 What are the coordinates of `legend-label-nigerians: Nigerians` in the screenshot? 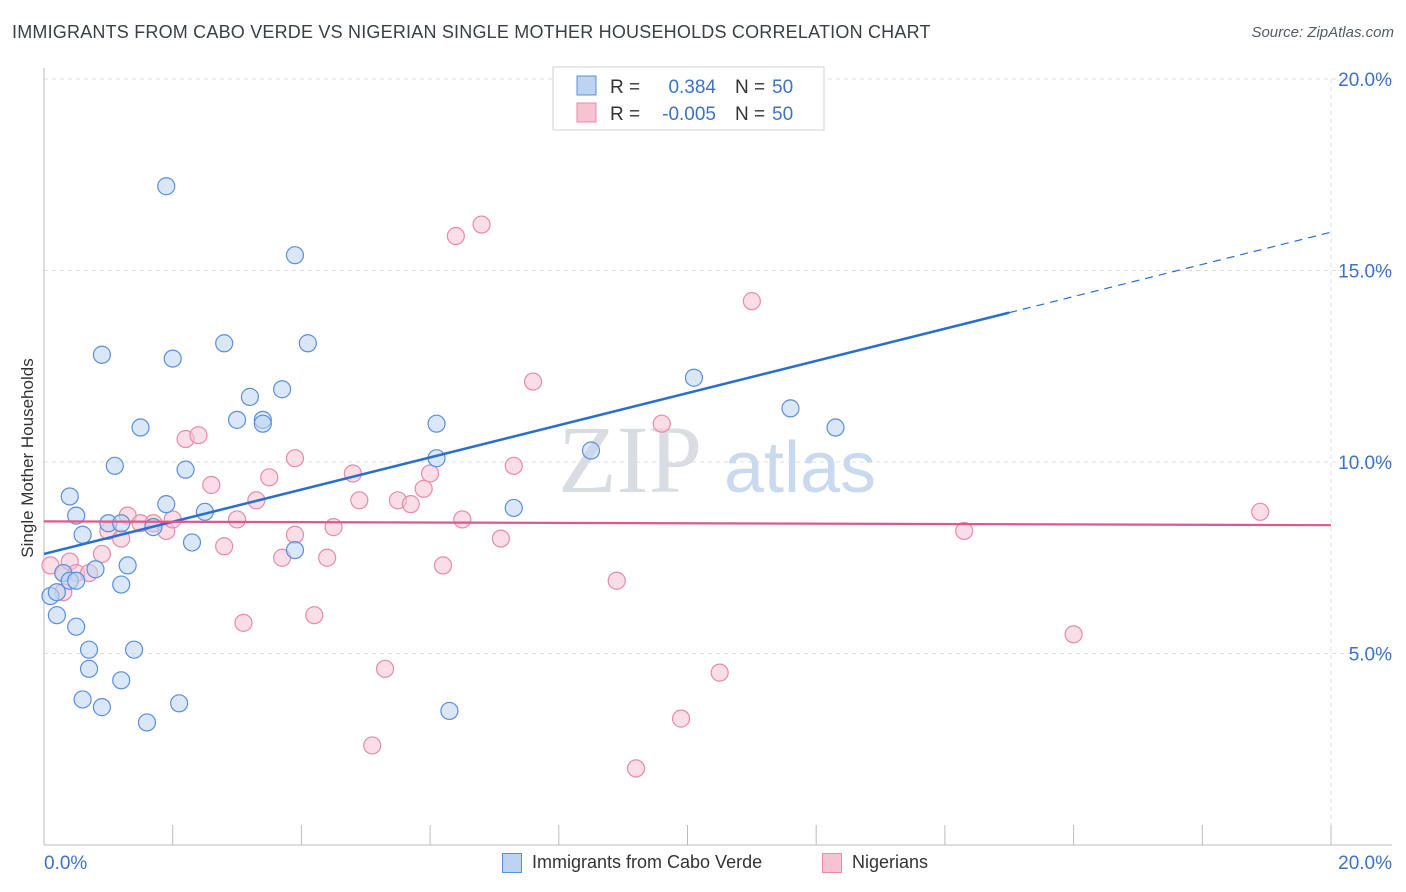 It's located at (890, 862).